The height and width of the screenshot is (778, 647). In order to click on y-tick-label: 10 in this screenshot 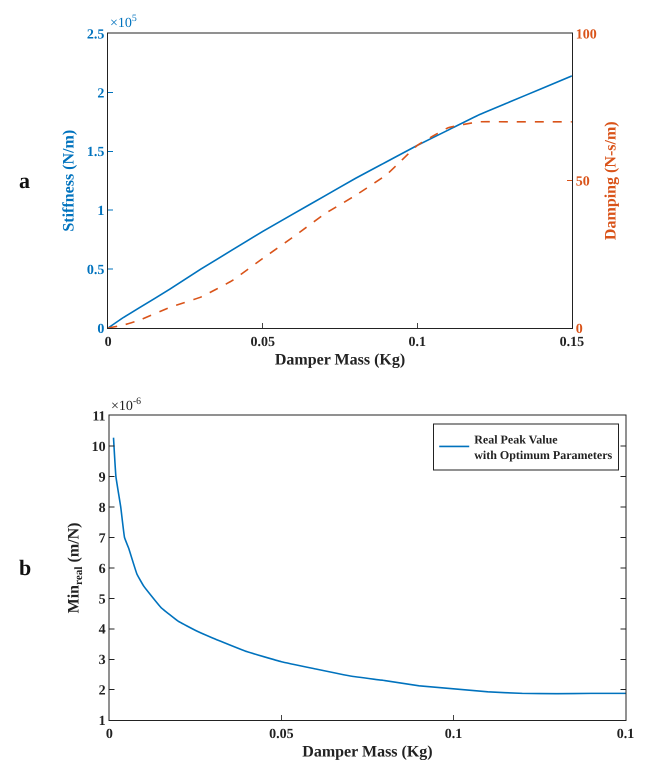, I will do `click(99, 448)`.